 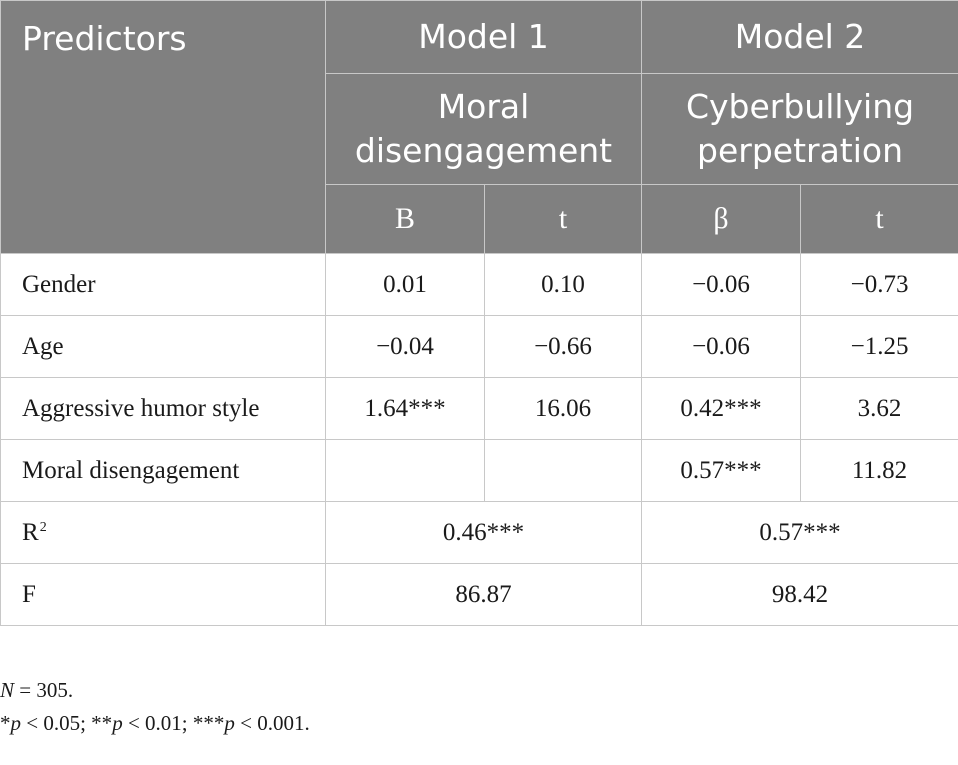 I want to click on model1-outcome-line2: disengagement, so click(x=483, y=150).